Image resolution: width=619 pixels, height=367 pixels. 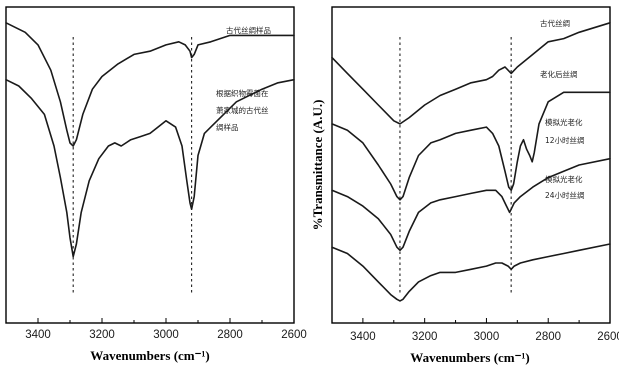 I want to click on right-annotation-6: 24小时丝绸, so click(x=565, y=195).